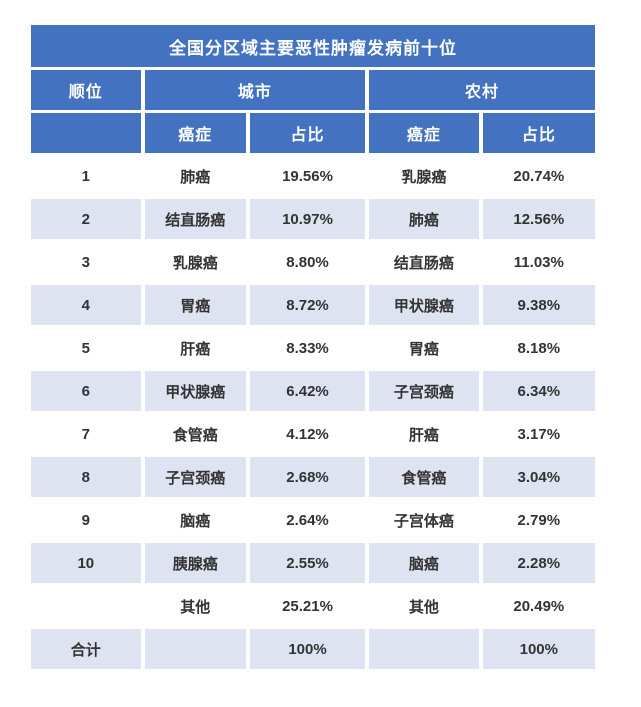  What do you see at coordinates (86, 649) in the screenshot?
I see `rank-cell: 合计` at bounding box center [86, 649].